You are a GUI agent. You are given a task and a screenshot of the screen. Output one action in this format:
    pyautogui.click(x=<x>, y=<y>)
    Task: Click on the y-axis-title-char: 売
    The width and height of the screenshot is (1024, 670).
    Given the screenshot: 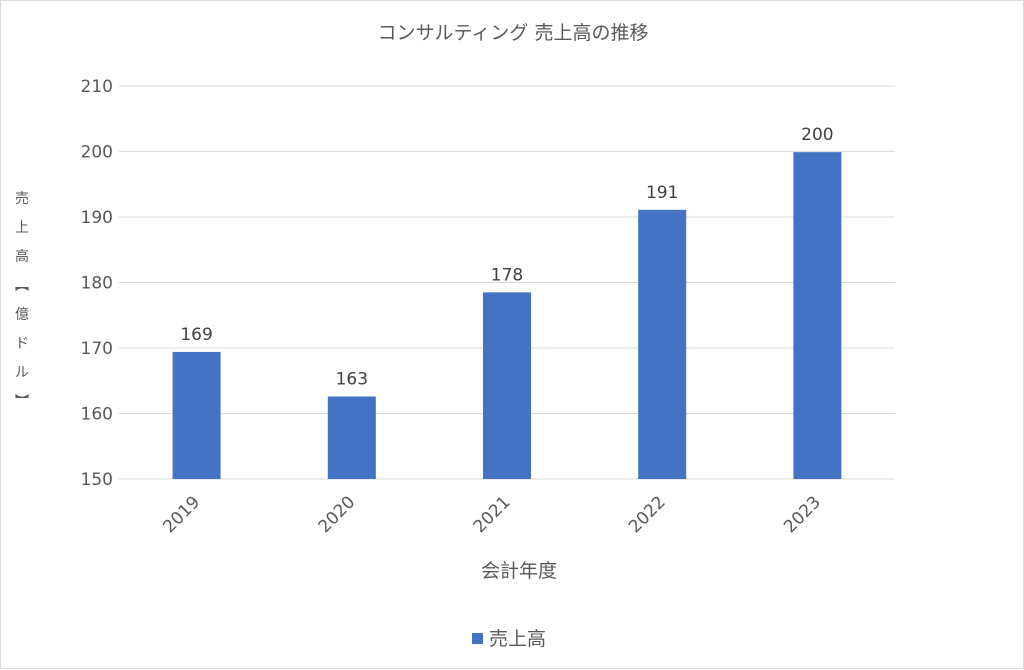 What is the action you would take?
    pyautogui.click(x=22, y=199)
    